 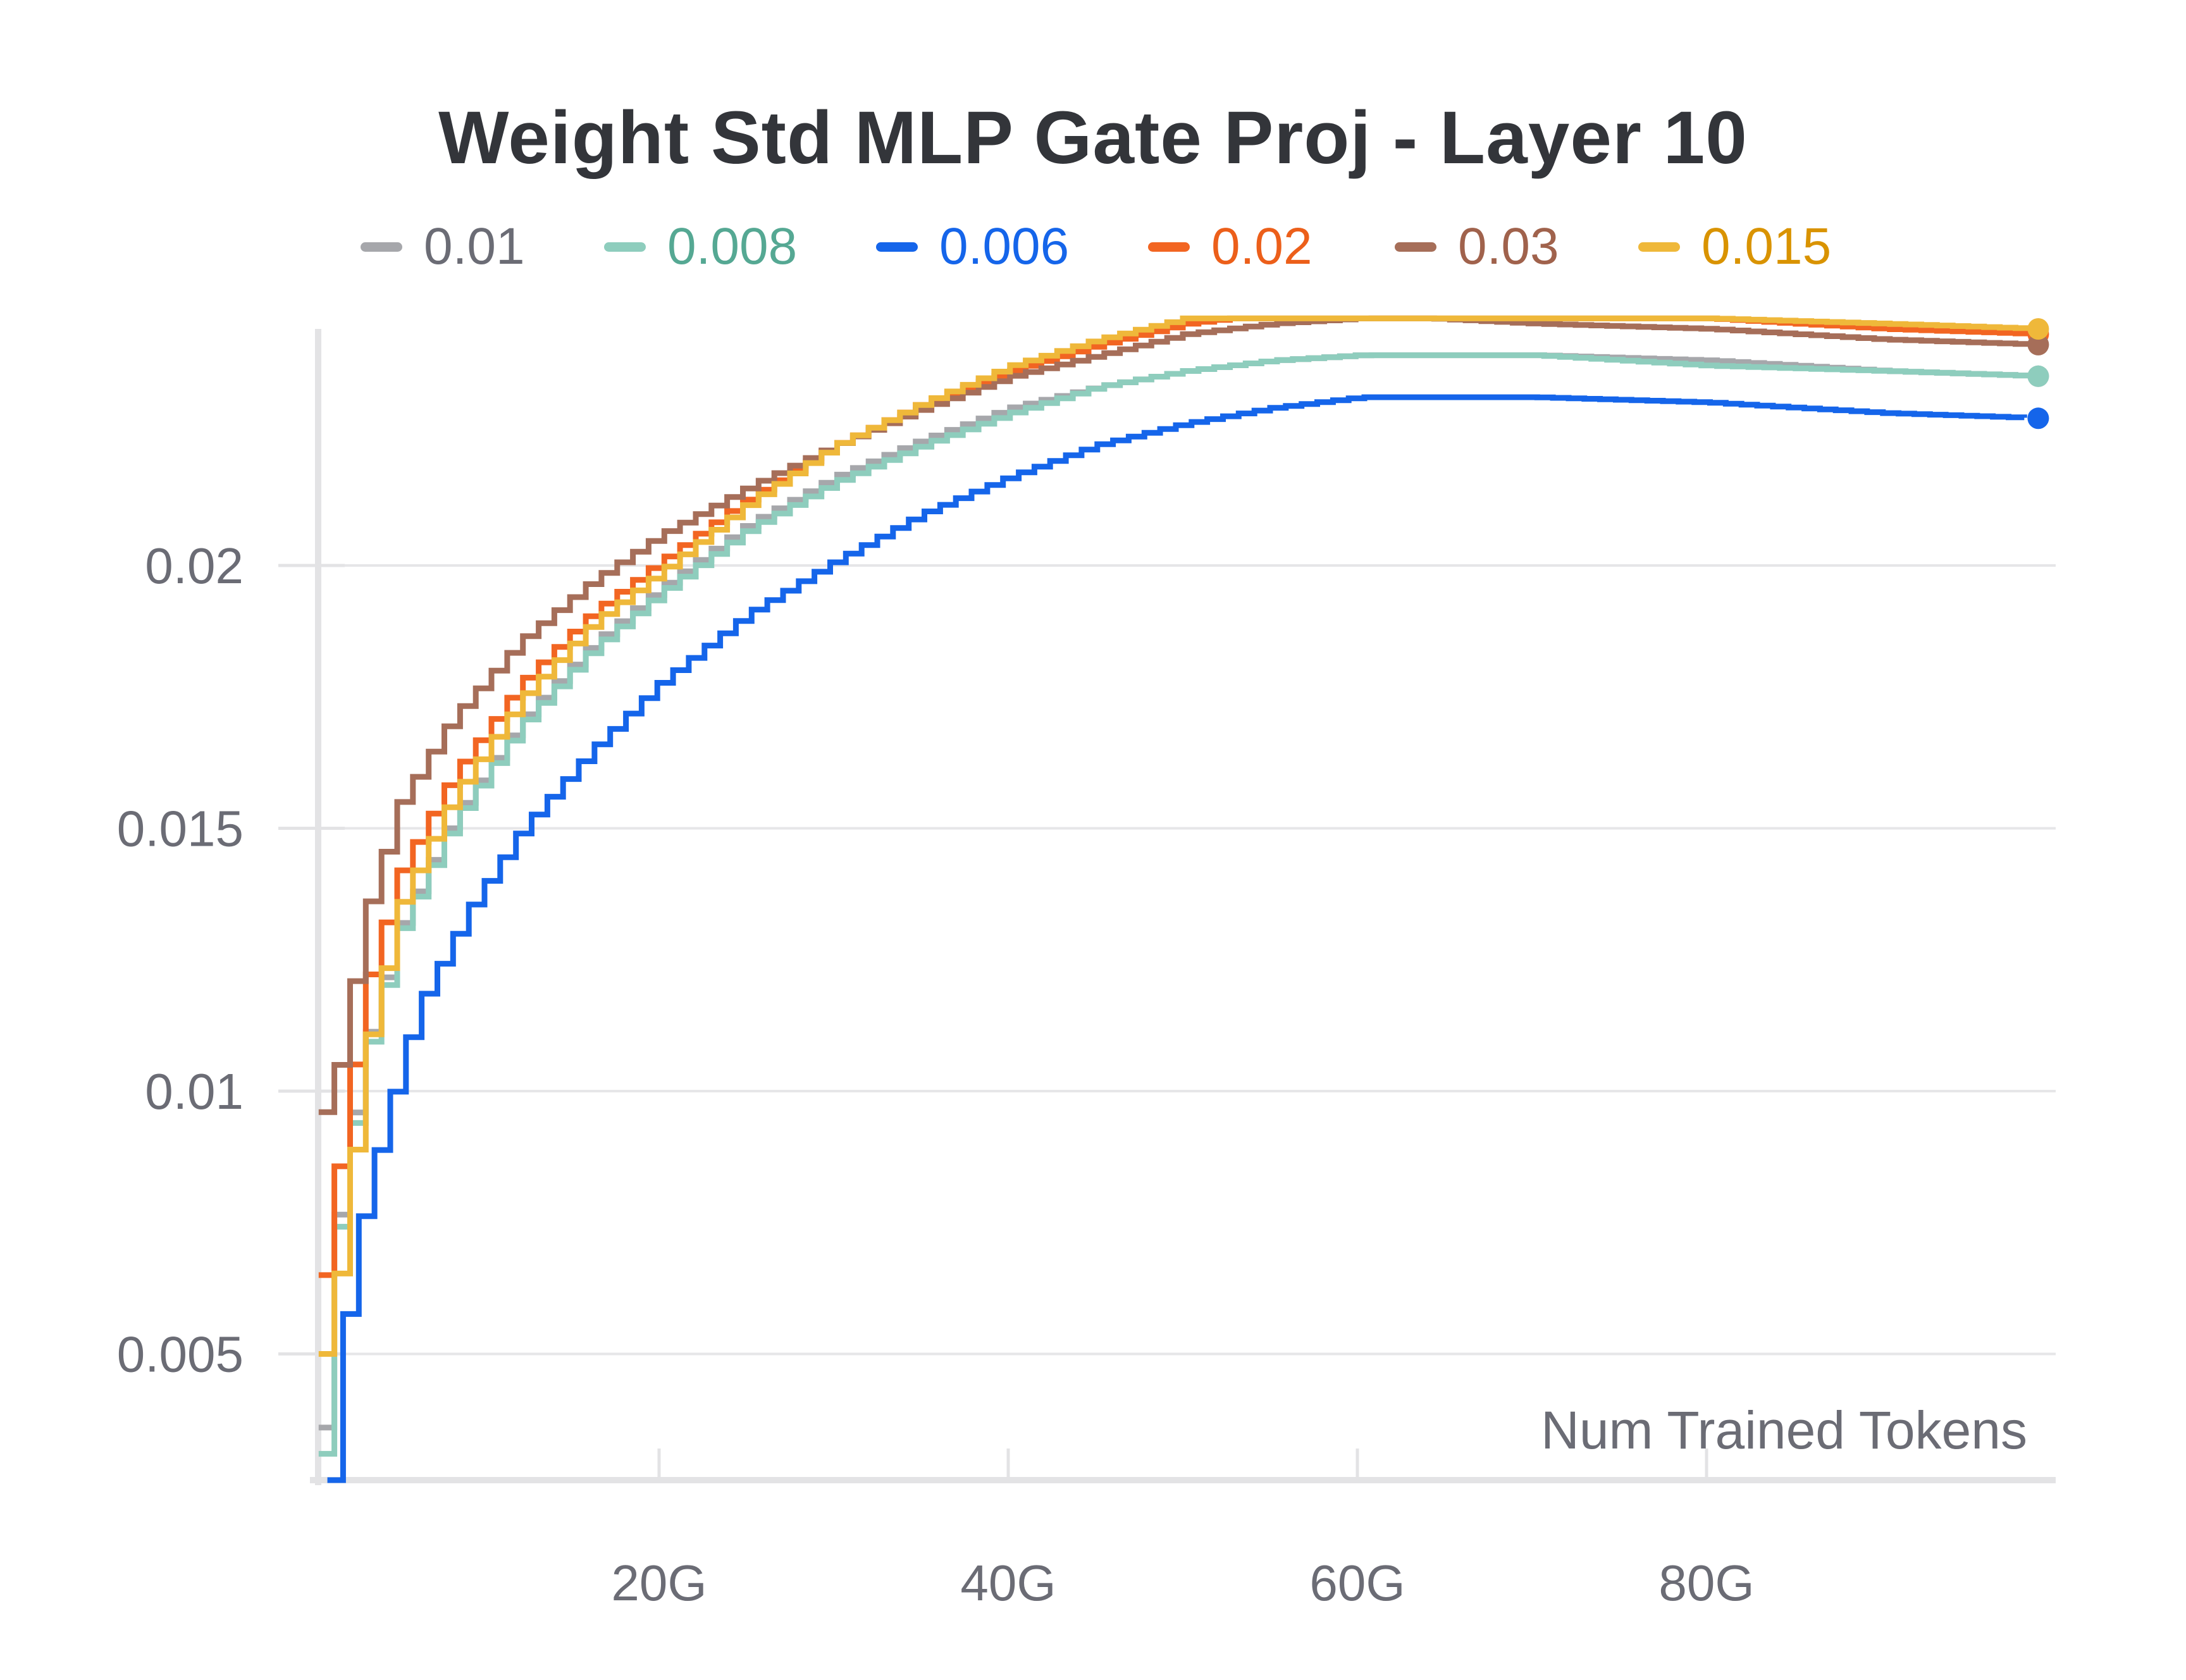 What do you see at coordinates (1766, 246) in the screenshot?
I see `legend-label: 0.015` at bounding box center [1766, 246].